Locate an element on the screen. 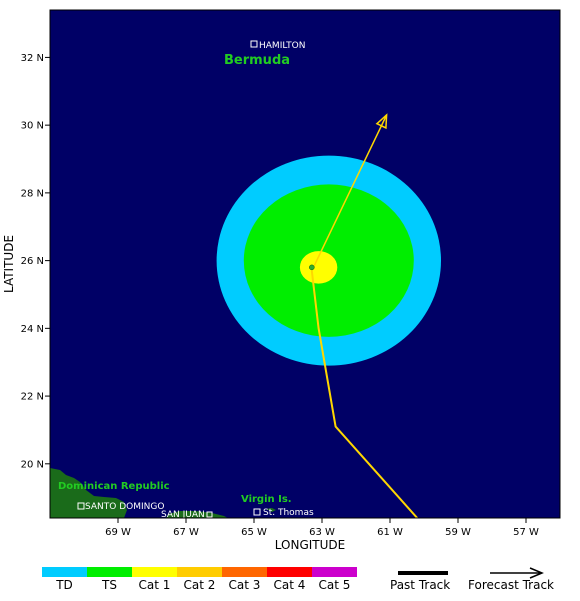  y-tick-label: 22 N is located at coordinates (32, 397).